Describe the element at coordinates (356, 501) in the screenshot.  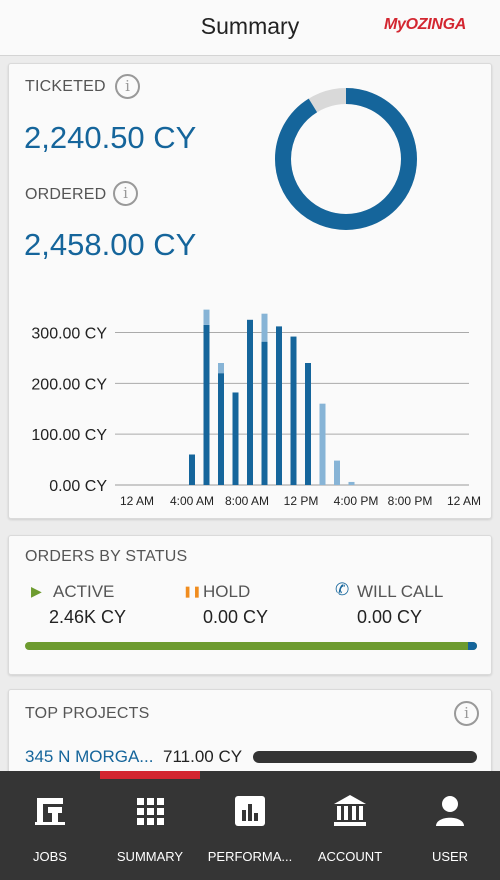
I see `x-tick-label: 4:00 PM` at that location.